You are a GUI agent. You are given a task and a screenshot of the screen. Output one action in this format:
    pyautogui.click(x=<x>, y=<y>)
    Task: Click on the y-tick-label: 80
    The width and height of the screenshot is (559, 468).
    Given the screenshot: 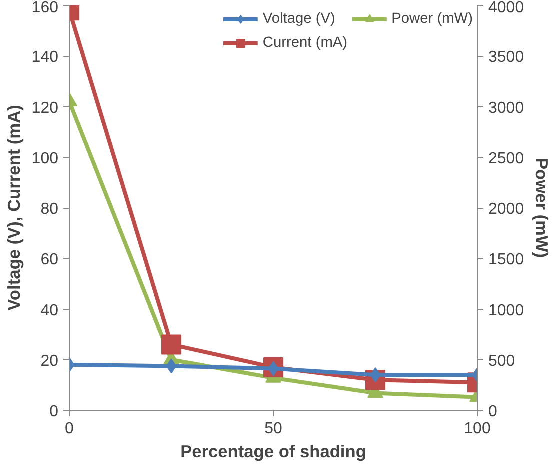 What is the action you would take?
    pyautogui.click(x=49, y=209)
    